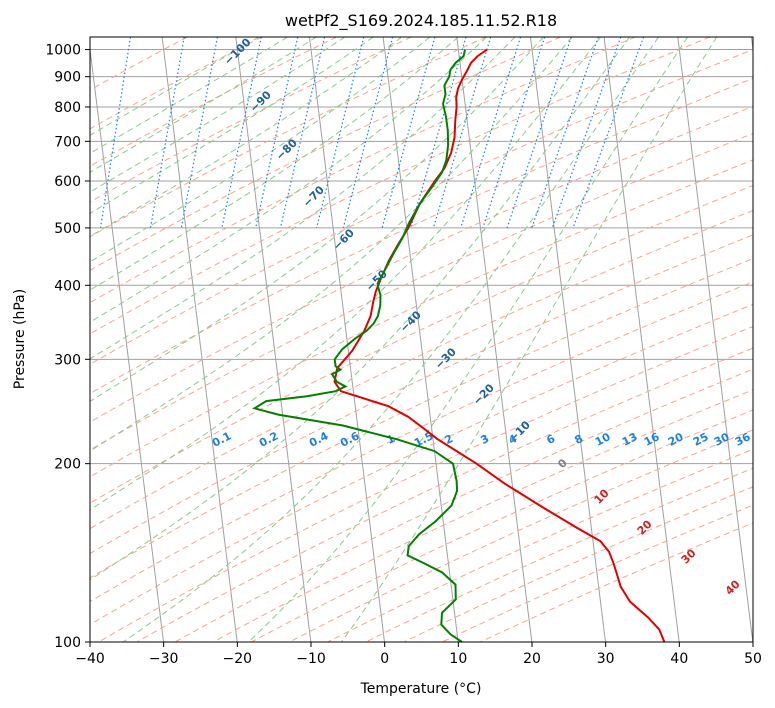  Describe the element at coordinates (421, 21) in the screenshot. I see `chart-title: wetPf2_S169.2024.185.11.52.R18` at that location.